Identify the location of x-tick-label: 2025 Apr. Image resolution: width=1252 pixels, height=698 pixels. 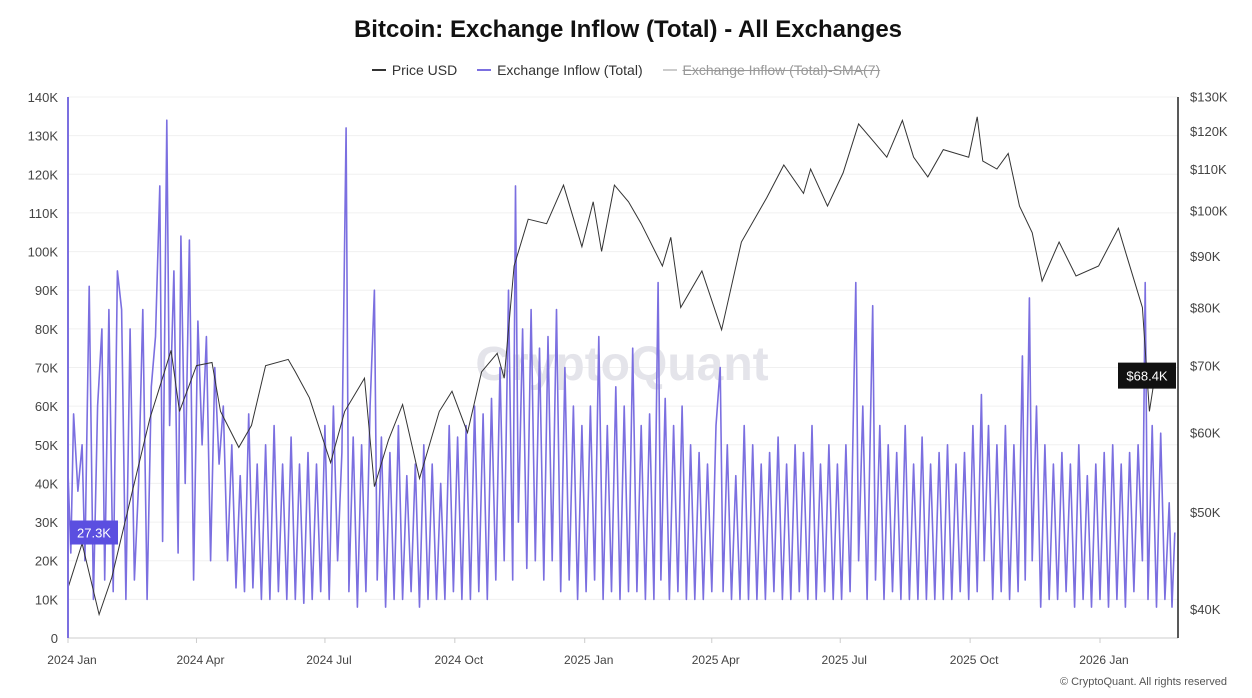
(716, 660).